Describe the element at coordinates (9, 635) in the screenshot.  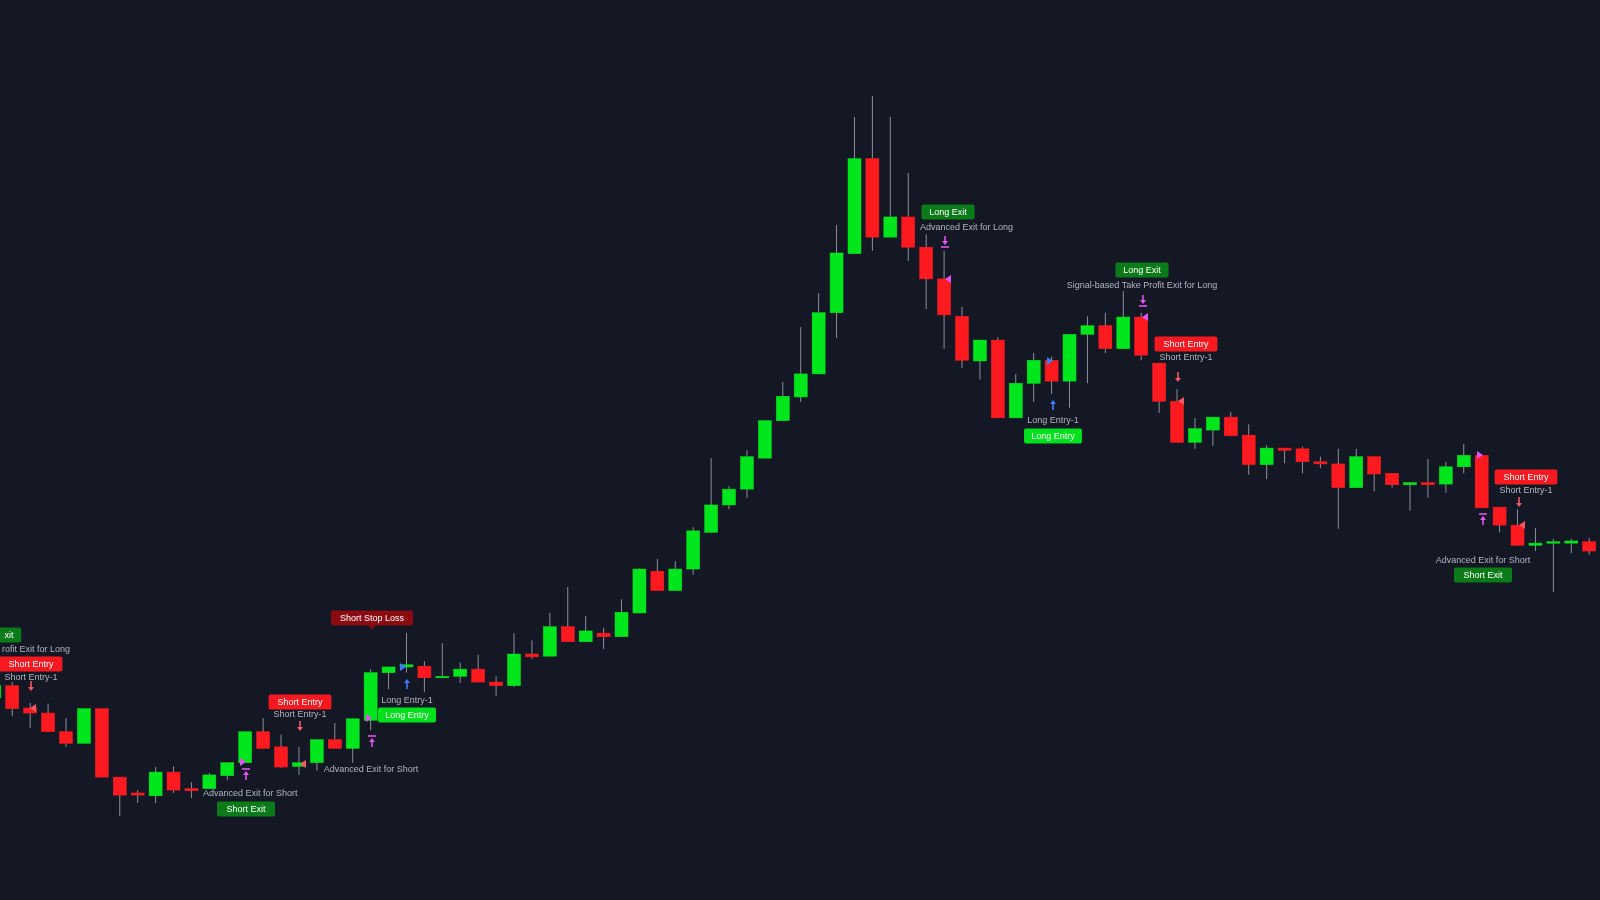
I see `annotation: xit` at that location.